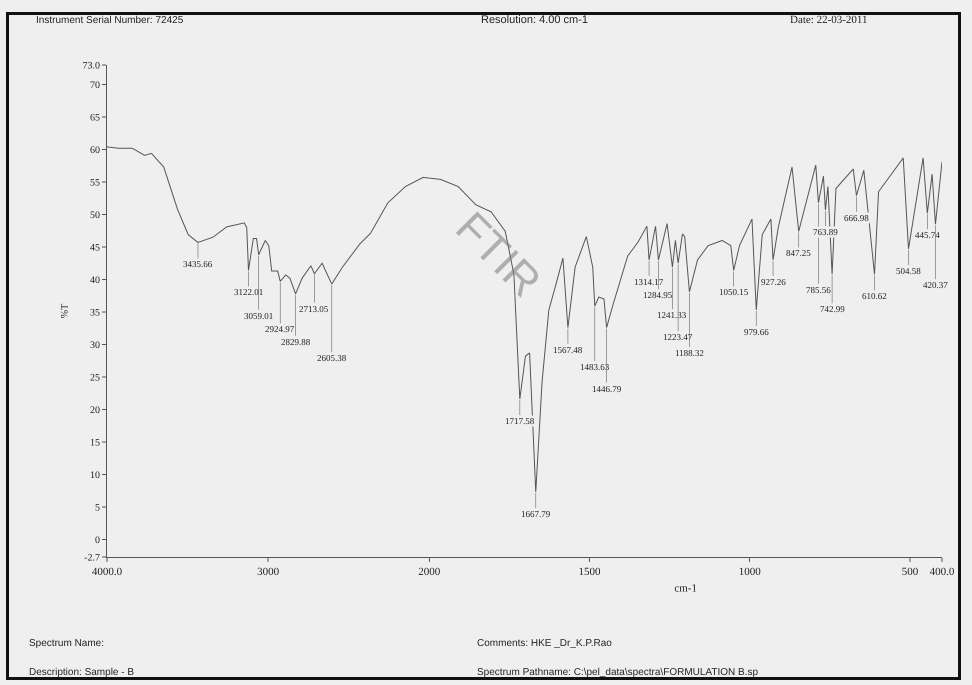  Describe the element at coordinates (332, 358) in the screenshot. I see `annotation: 2605.38` at that location.